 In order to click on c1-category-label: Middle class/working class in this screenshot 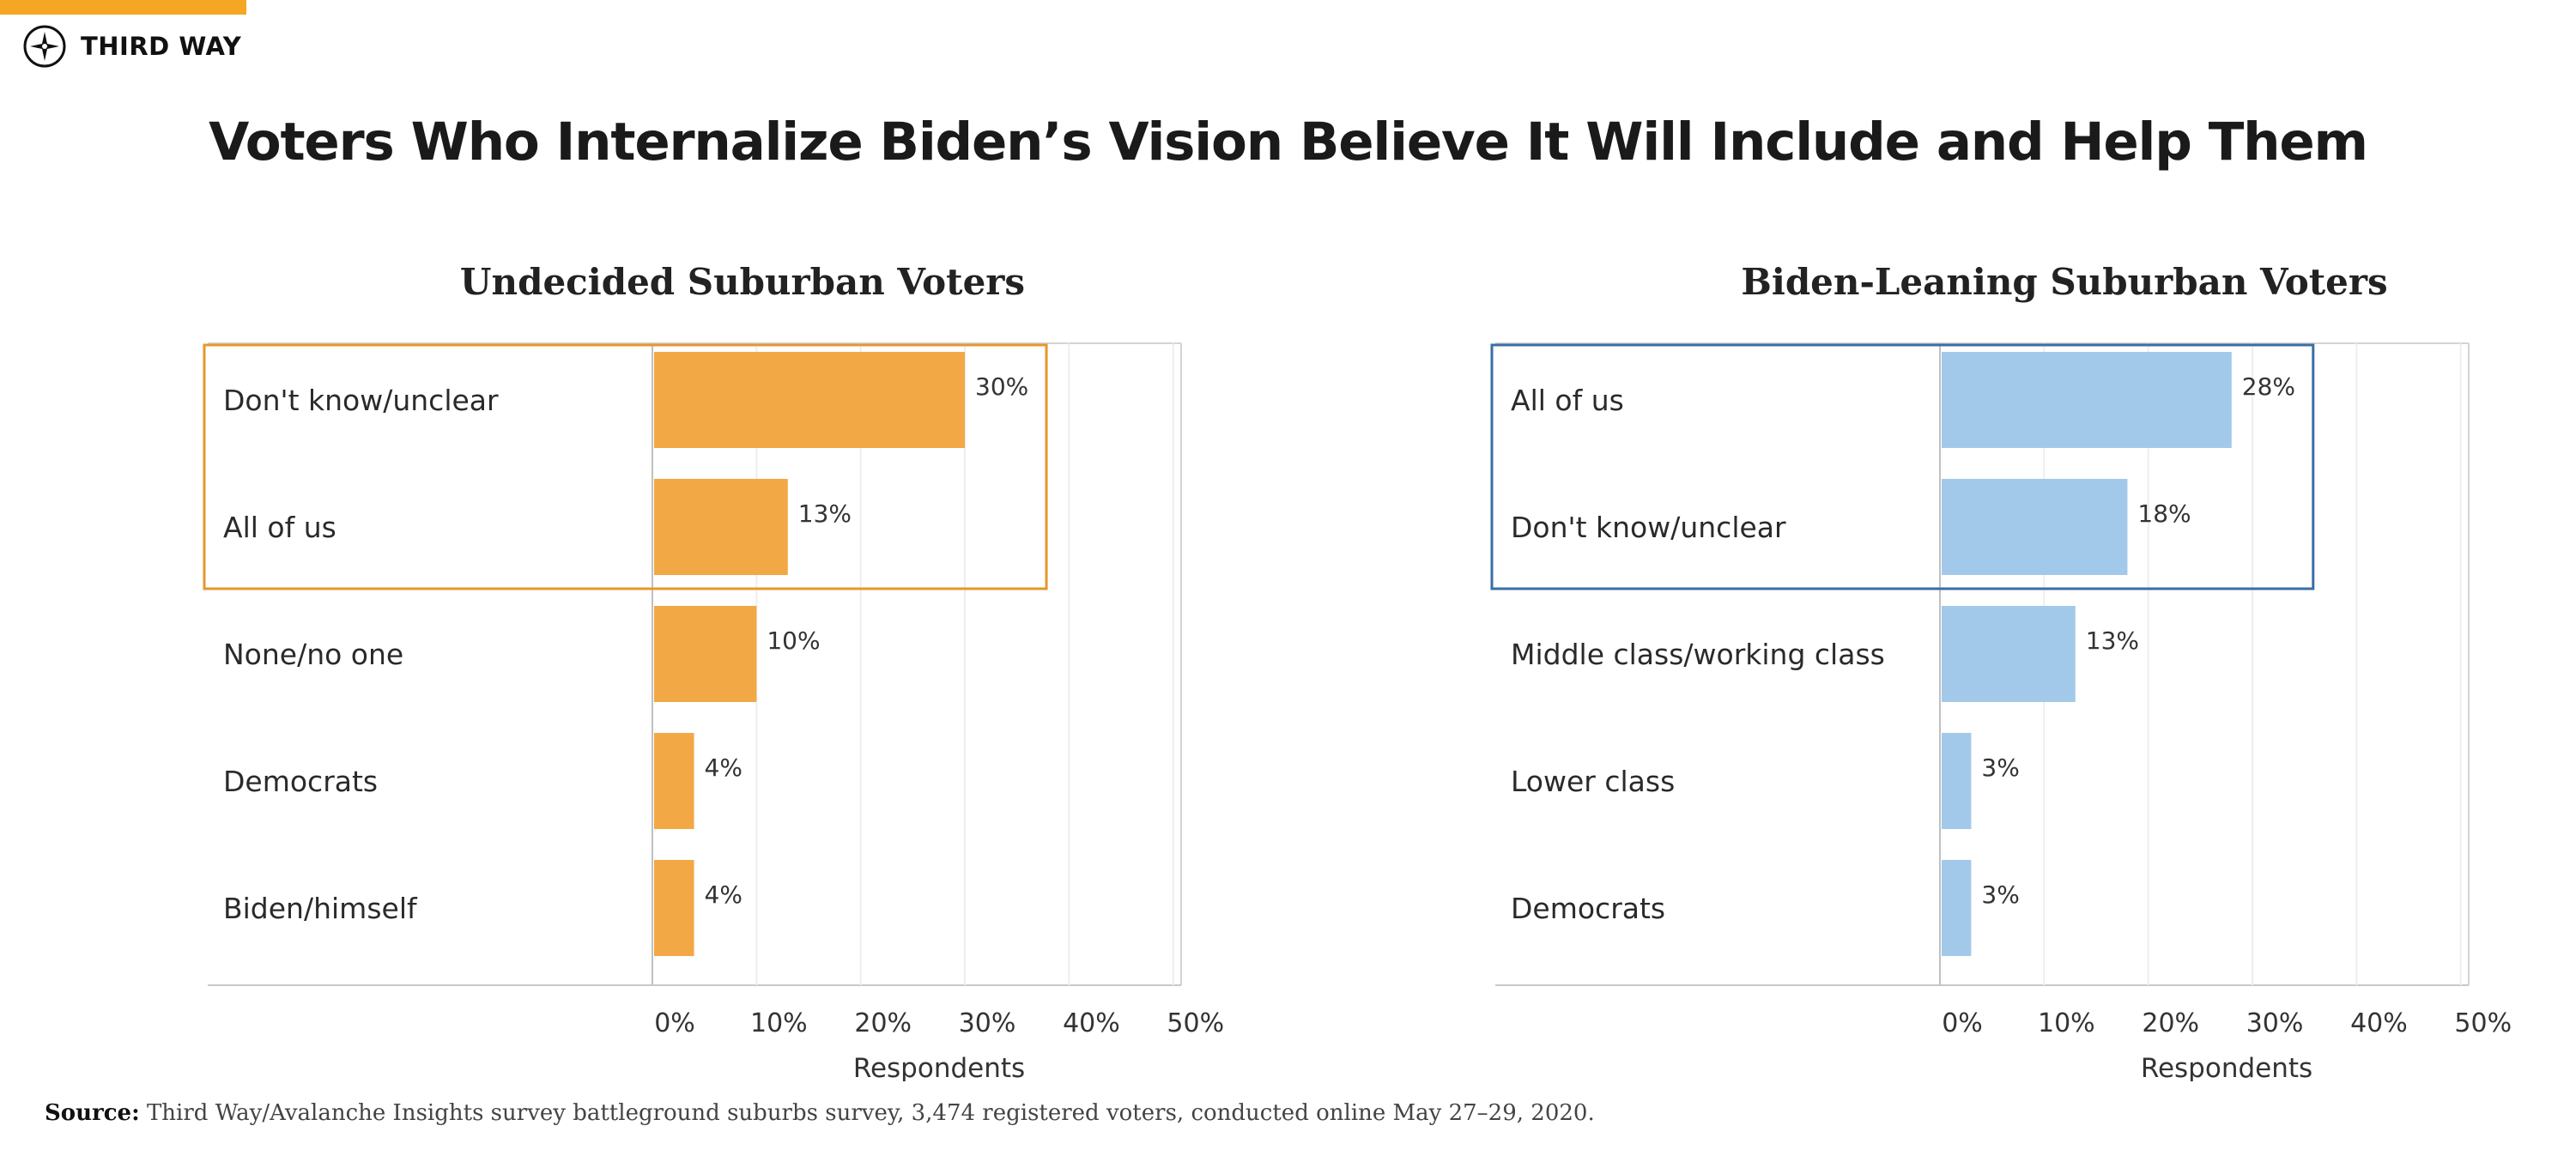, I will do `click(1698, 654)`.